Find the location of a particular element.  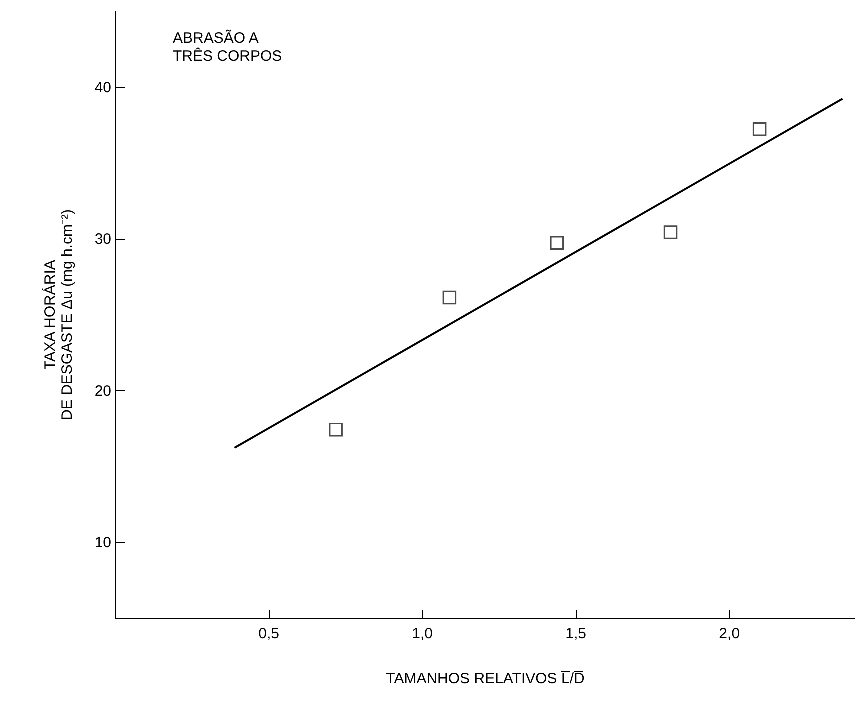

x-tick-label: 1,5 is located at coordinates (576, 634).